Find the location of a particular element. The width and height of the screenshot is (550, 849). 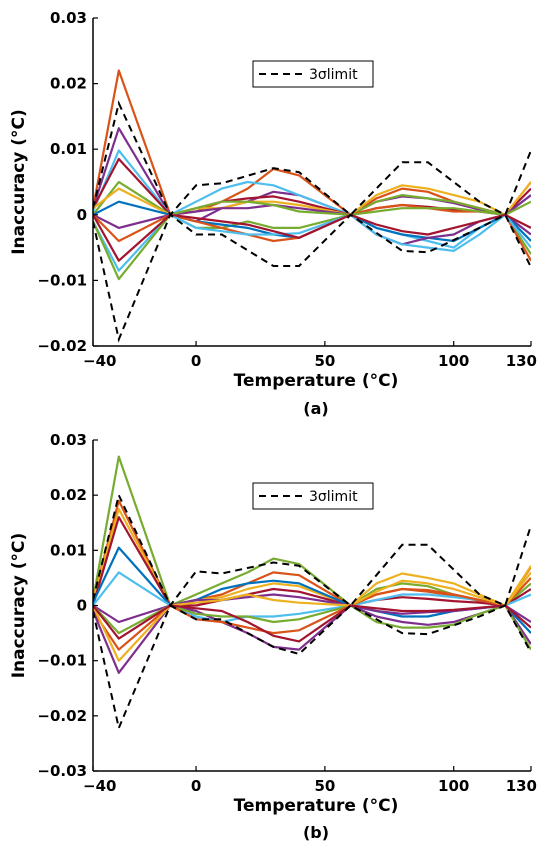

panel-caption: (b) is located at coordinates (316, 832).